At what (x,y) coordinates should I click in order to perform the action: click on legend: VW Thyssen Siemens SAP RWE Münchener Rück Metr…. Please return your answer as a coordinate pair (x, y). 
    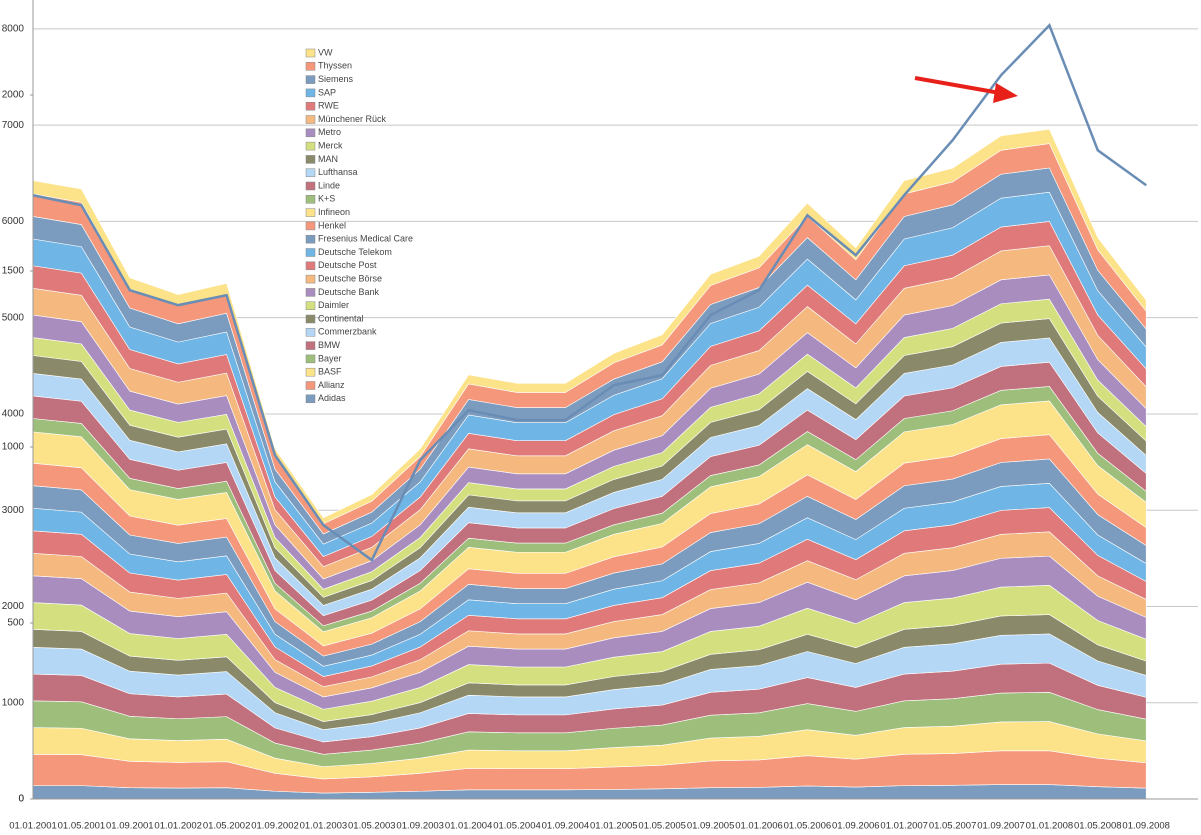
    Looking at the image, I should click on (359, 225).